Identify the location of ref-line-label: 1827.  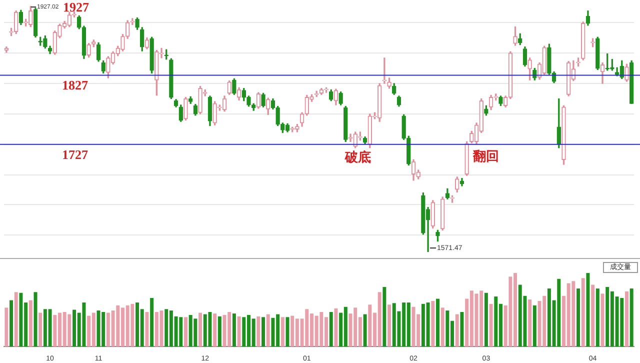
(75, 85).